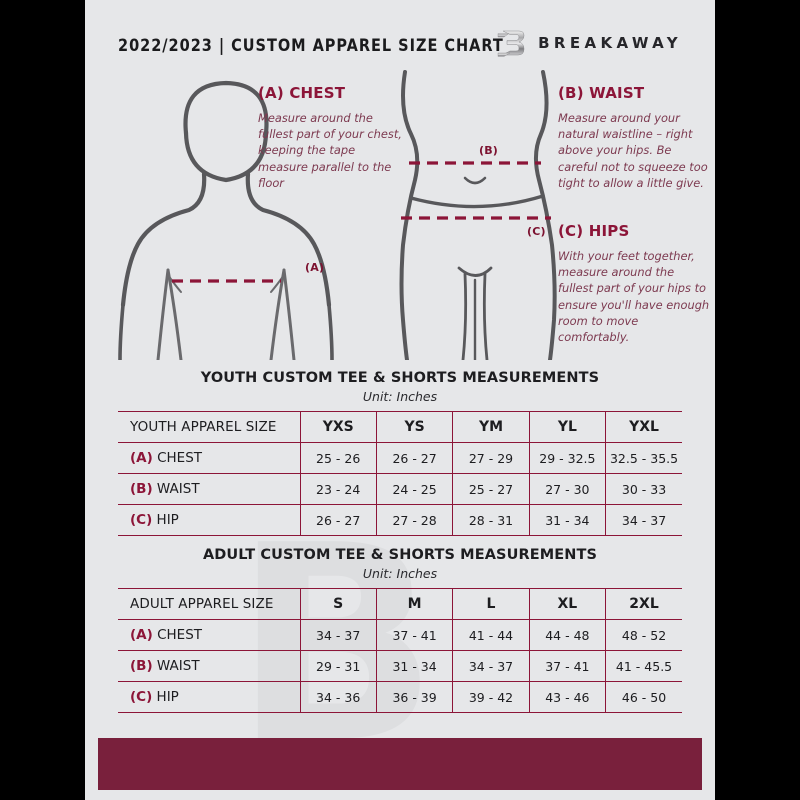  What do you see at coordinates (338, 489) in the screenshot?
I see `table-cell: 23 - 24` at bounding box center [338, 489].